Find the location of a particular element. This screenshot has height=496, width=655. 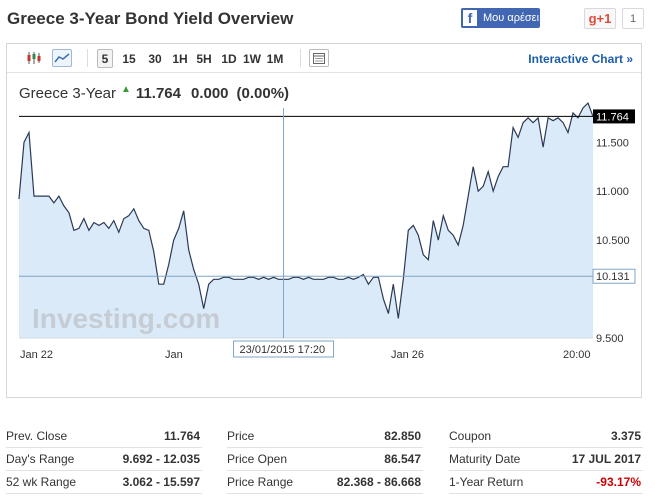

crosshair-time-box is located at coordinates (284, 349).